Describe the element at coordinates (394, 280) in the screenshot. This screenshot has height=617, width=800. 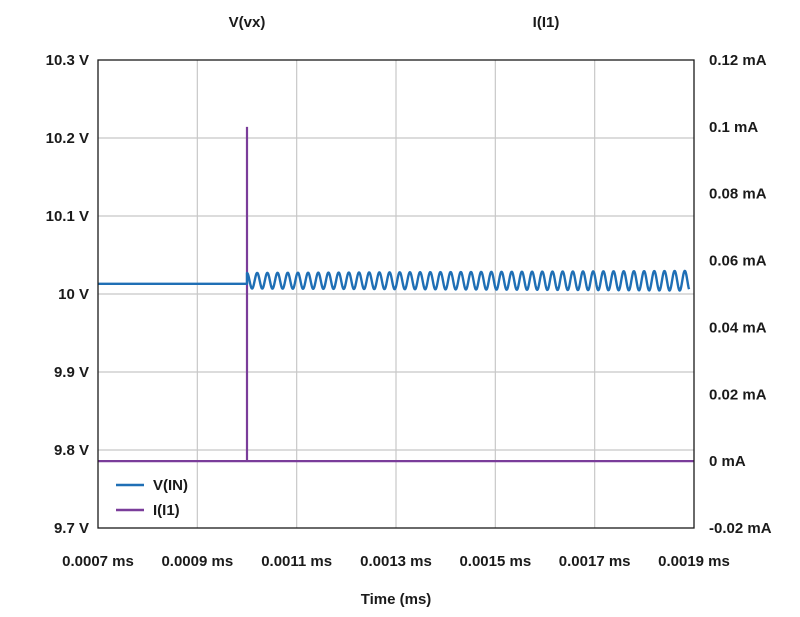
I see `series-line-vin` at that location.